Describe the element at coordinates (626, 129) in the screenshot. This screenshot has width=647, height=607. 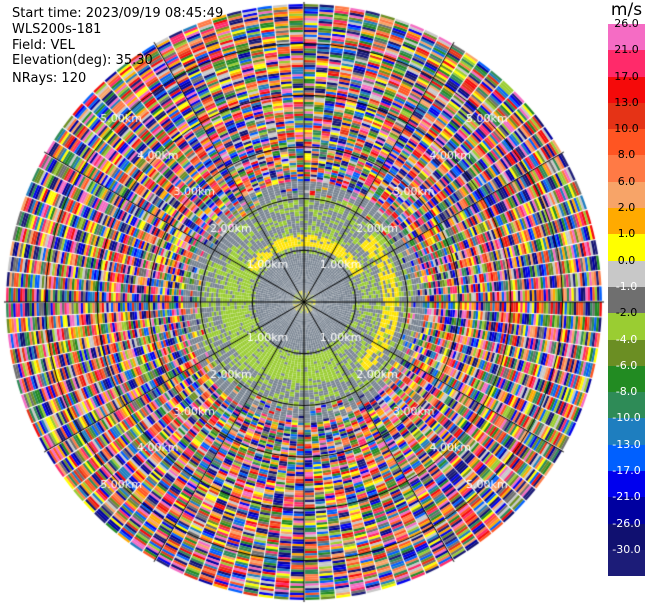
I see `colorbar-tick-label: 10.0` at that location.